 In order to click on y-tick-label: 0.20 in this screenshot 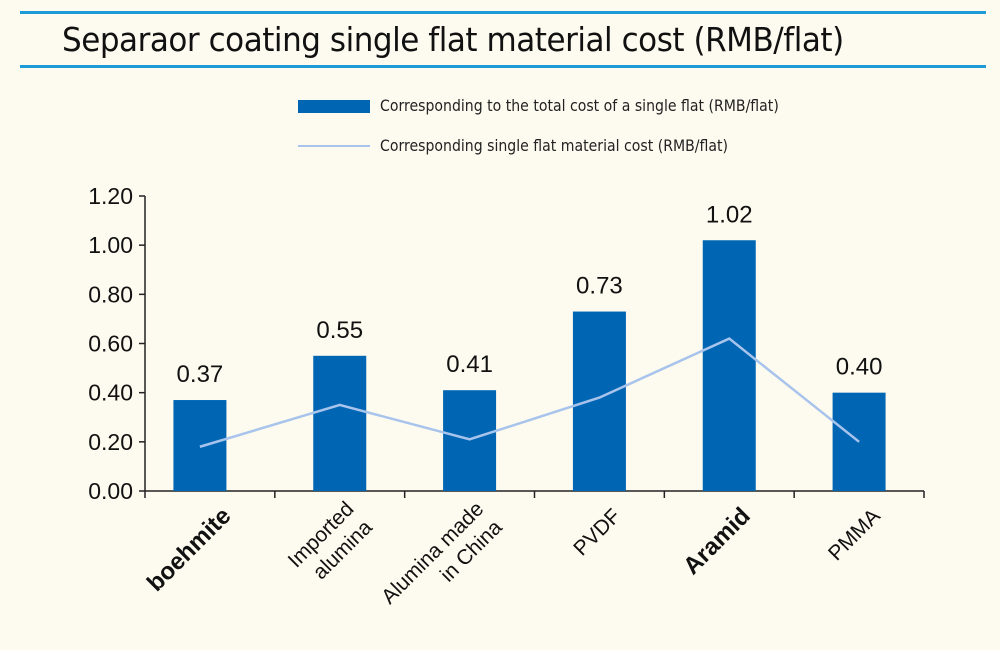, I will do `click(110, 442)`.